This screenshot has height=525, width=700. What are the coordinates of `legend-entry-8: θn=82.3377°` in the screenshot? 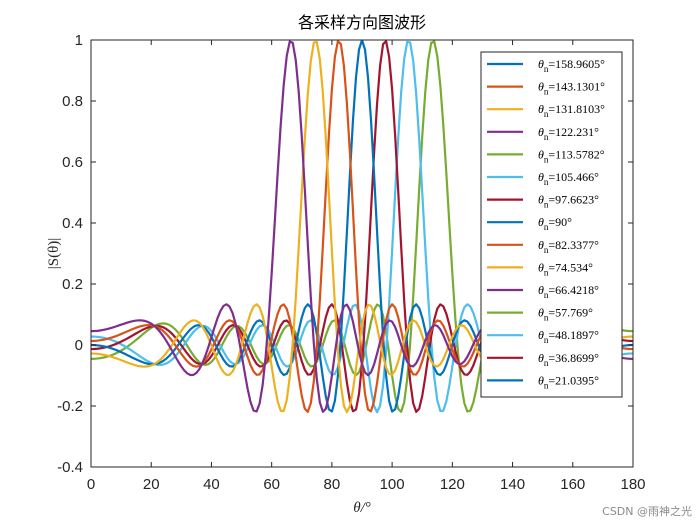 It's located at (568, 246).